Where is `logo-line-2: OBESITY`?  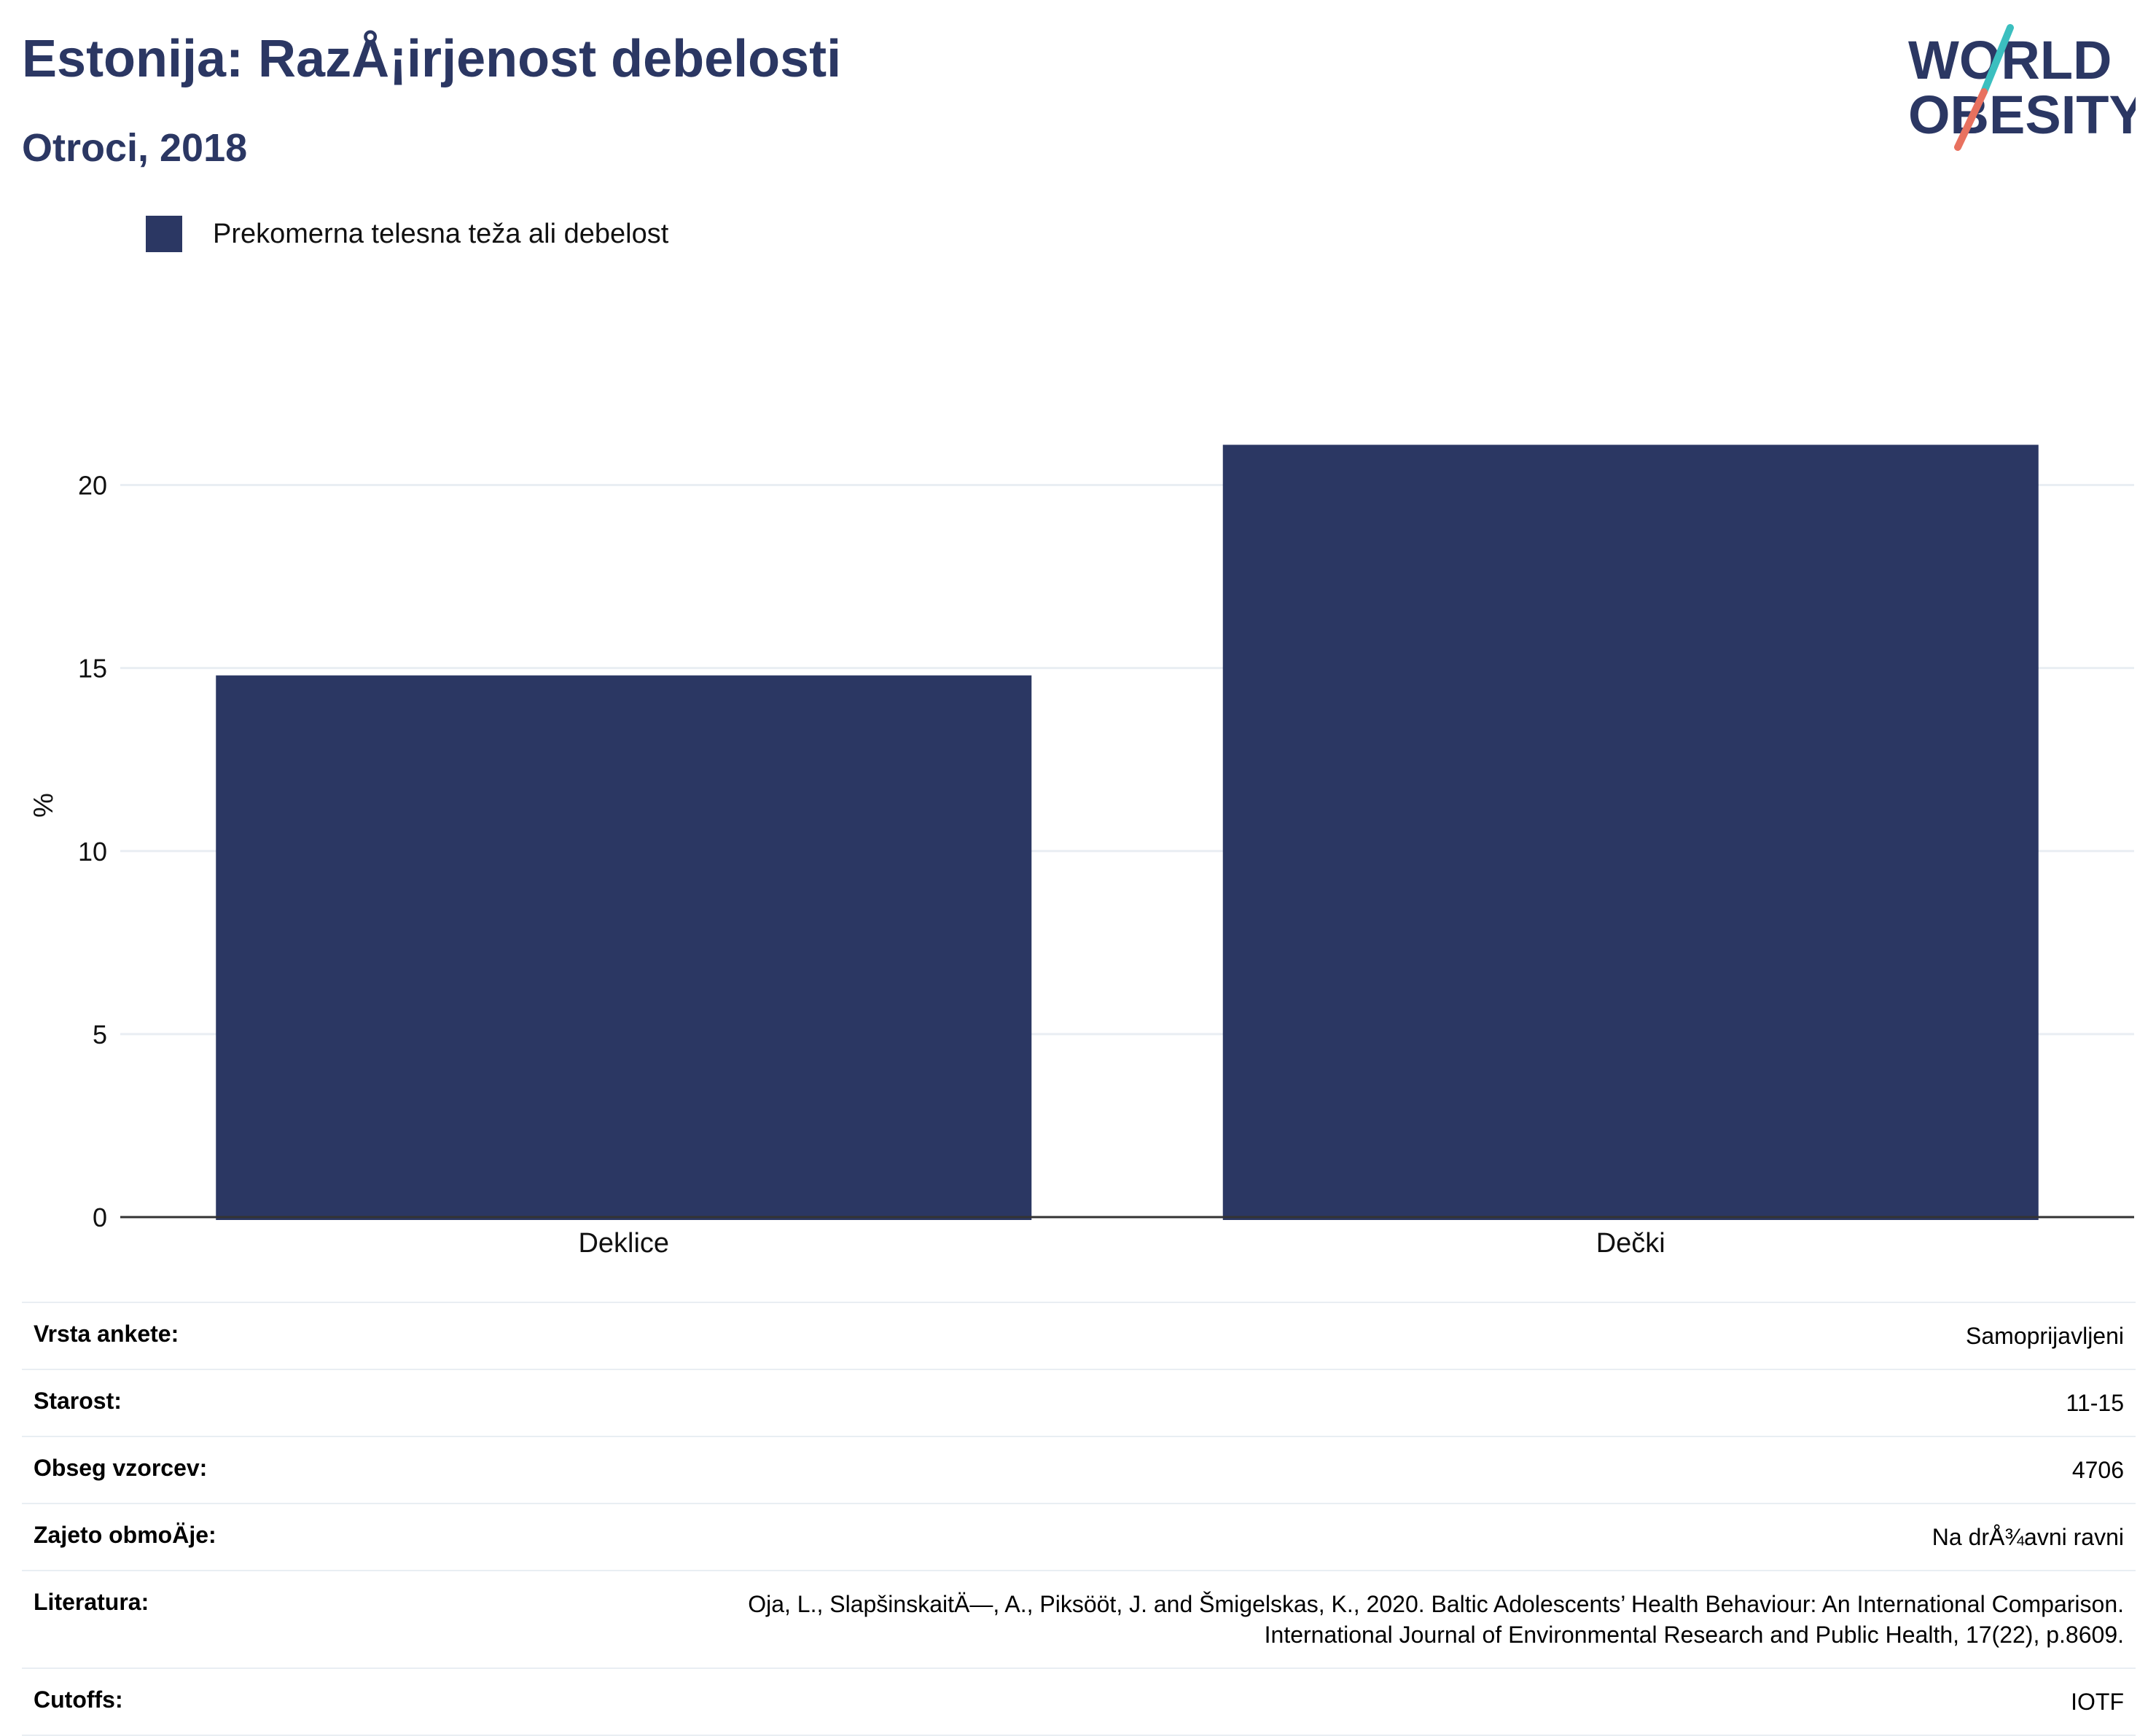
logo-line-2: OBESITY is located at coordinates (2022, 115).